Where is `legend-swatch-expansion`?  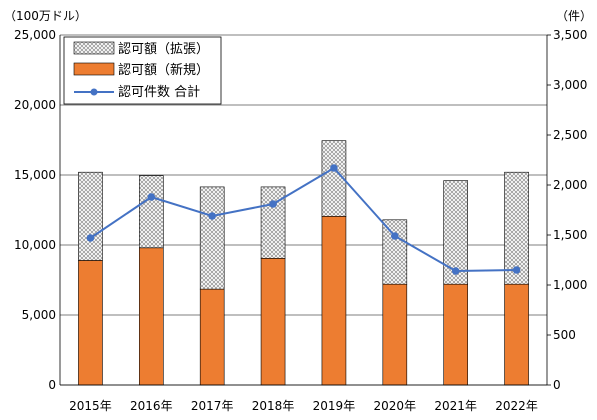
legend-swatch-expansion is located at coordinates (94, 48).